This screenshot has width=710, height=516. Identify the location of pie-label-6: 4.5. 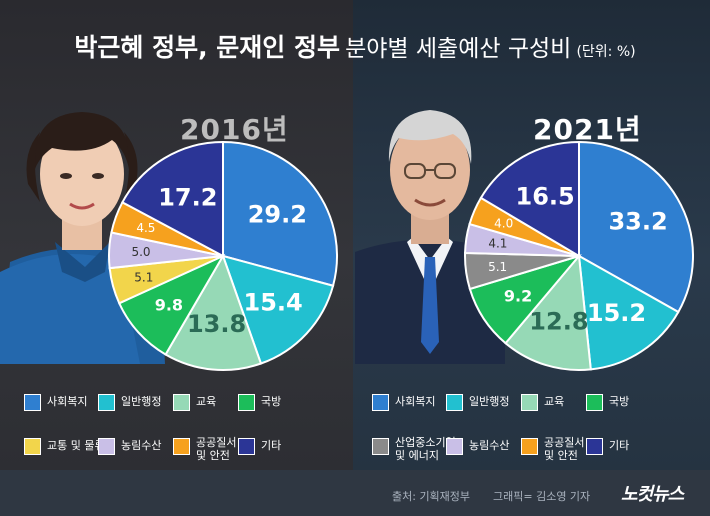
(145, 228).